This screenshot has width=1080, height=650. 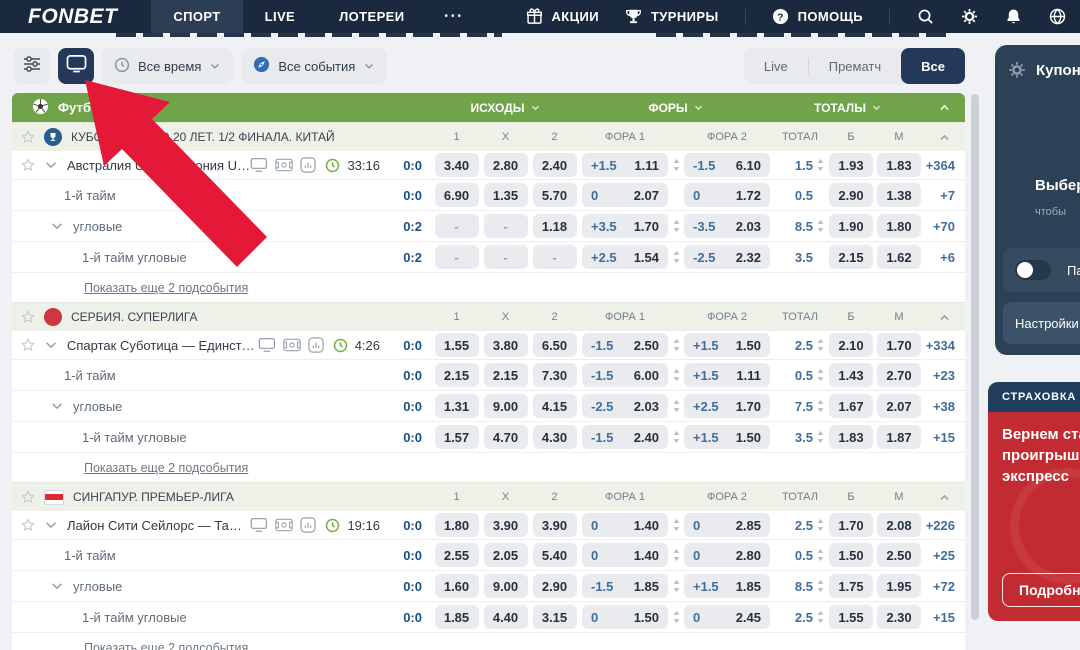 I want to click on handicap-2-odds: 0 2.45, so click(x=727, y=617).